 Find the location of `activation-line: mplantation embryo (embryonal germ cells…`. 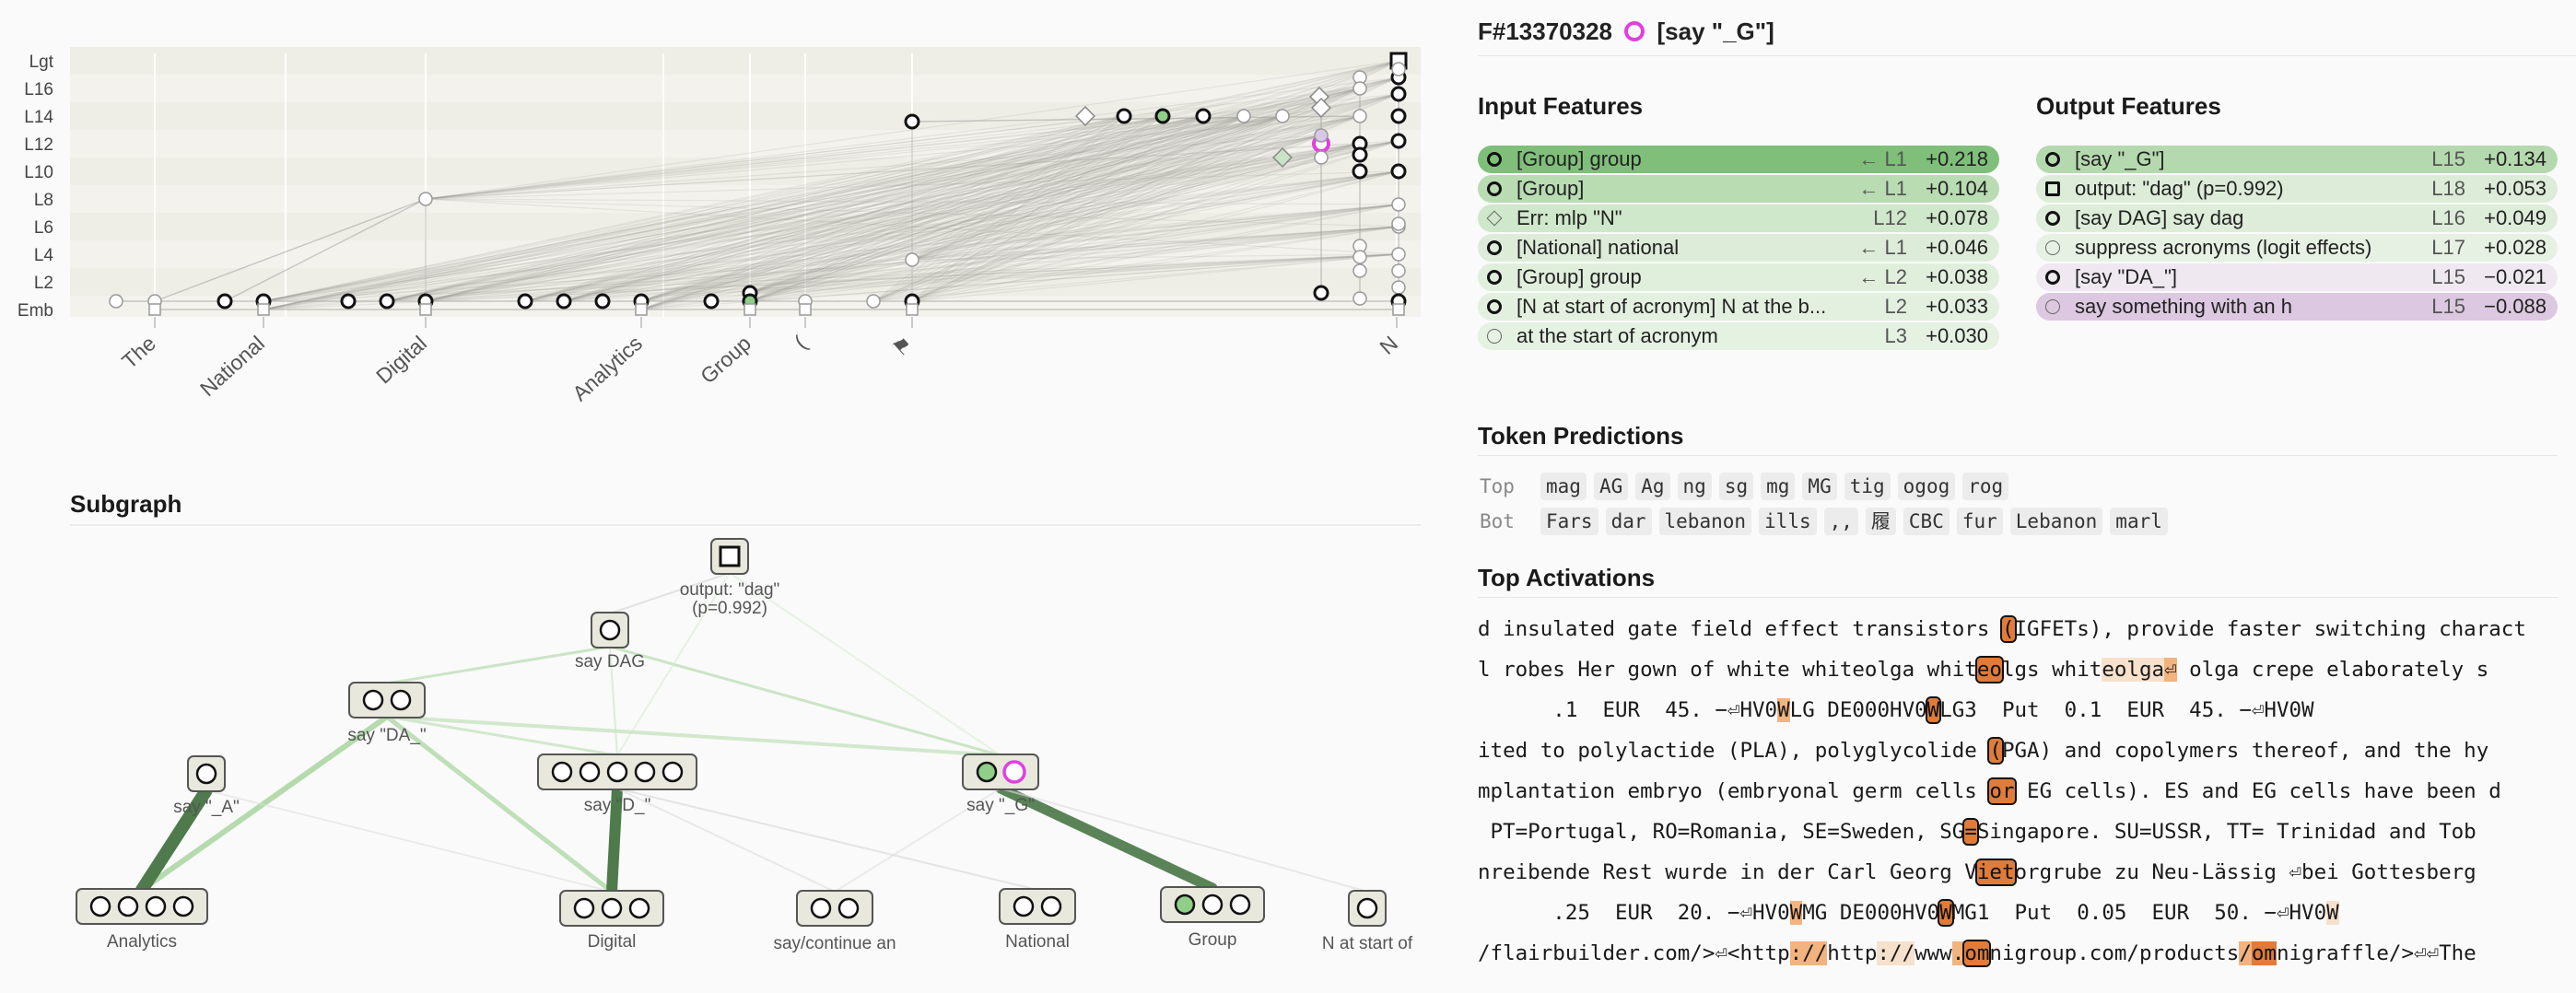

activation-line: mplantation embryo (embryonal germ cells… is located at coordinates (2018, 792).